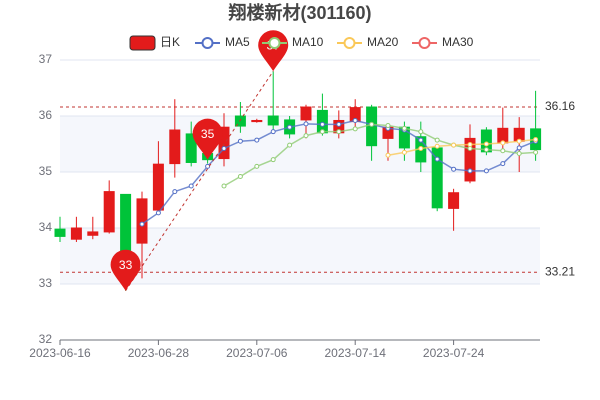 The height and width of the screenshot is (400, 600). What do you see at coordinates (170, 42) in the screenshot?
I see `legend-label: 日K` at bounding box center [170, 42].